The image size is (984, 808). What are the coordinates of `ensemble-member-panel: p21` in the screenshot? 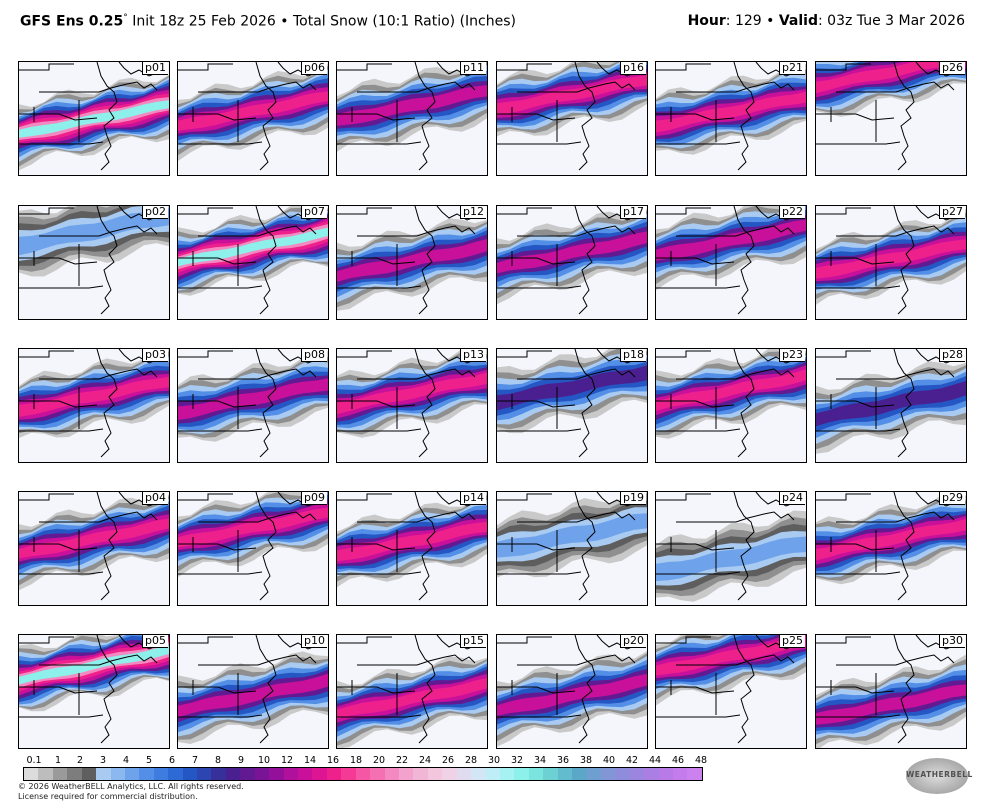 It's located at (731, 118).